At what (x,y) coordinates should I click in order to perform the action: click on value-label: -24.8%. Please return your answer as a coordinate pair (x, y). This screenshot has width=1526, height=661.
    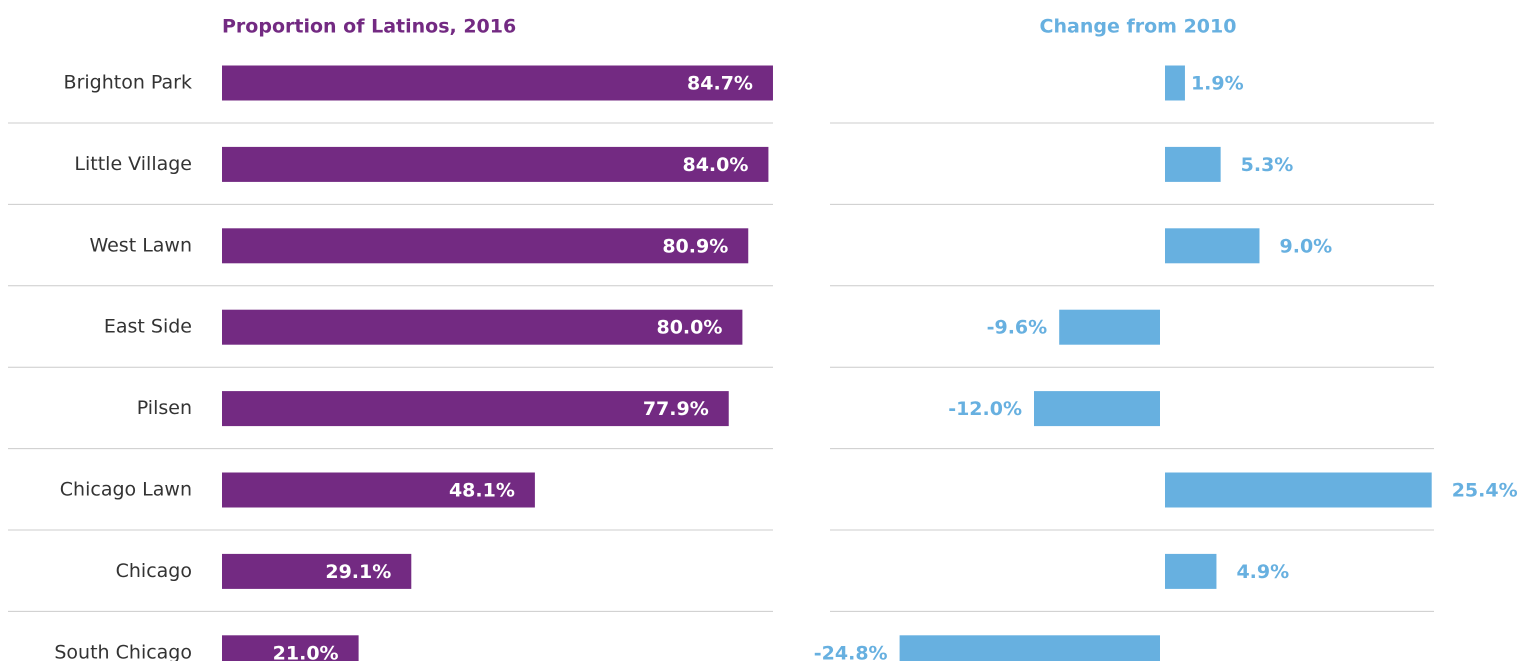
    Looking at the image, I should click on (851, 651).